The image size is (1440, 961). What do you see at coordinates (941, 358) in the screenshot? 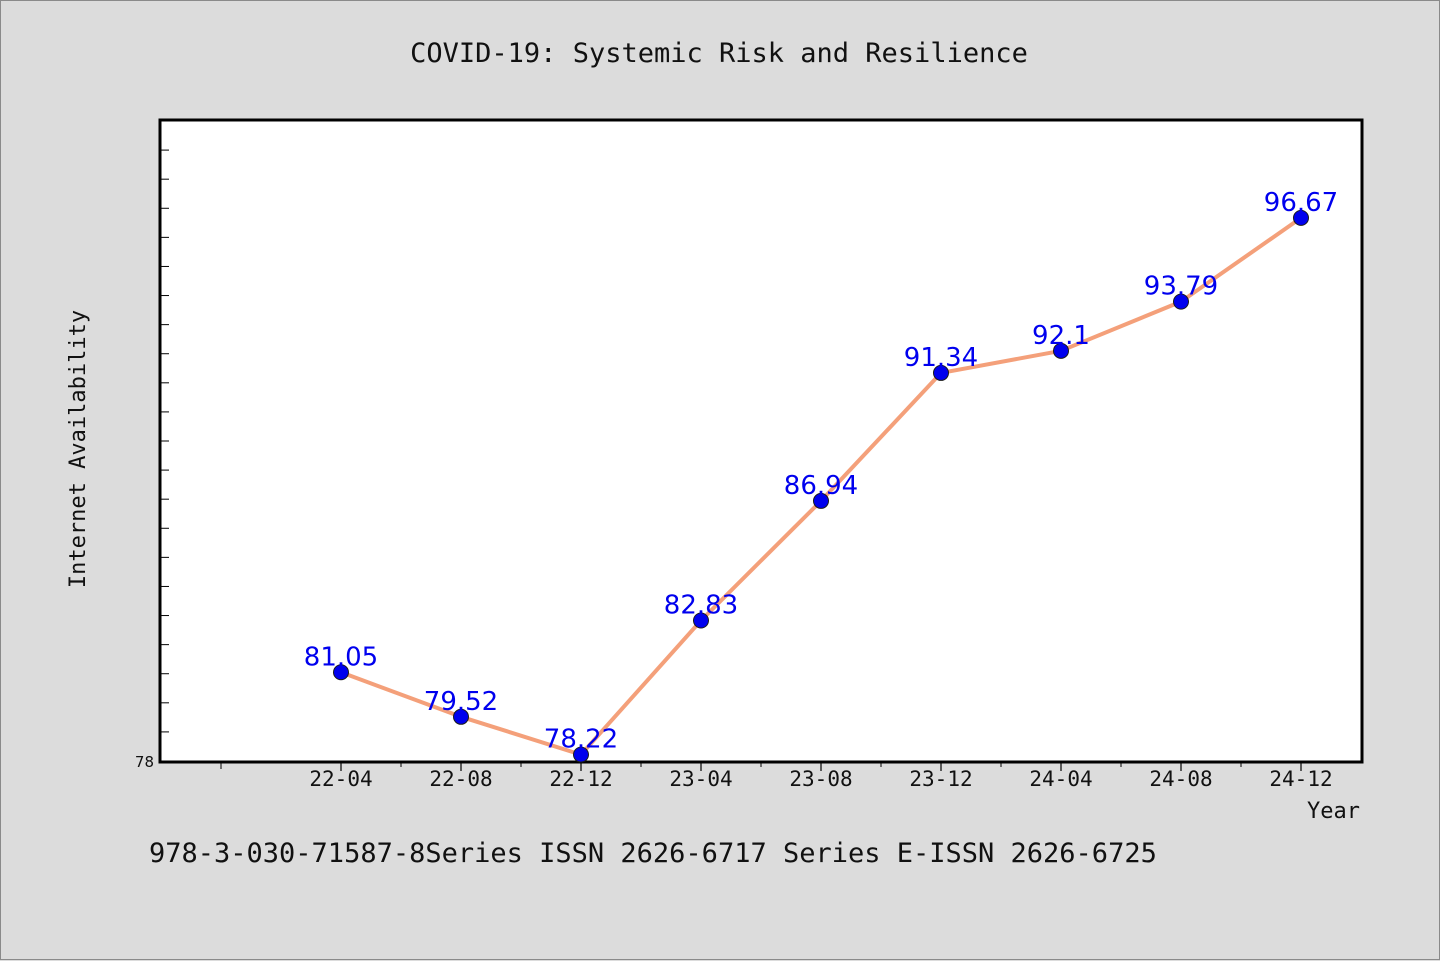
I see `data-label: 91.34` at bounding box center [941, 358].